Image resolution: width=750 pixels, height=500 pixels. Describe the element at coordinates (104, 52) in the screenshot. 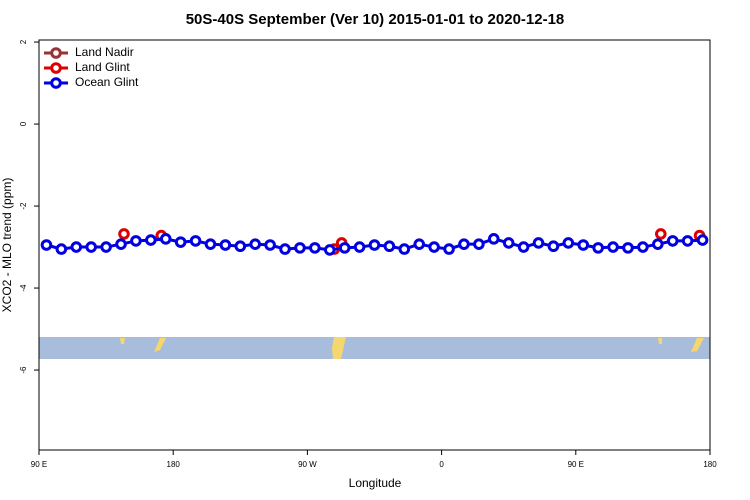

I see `legend-label: Land Nadir` at that location.